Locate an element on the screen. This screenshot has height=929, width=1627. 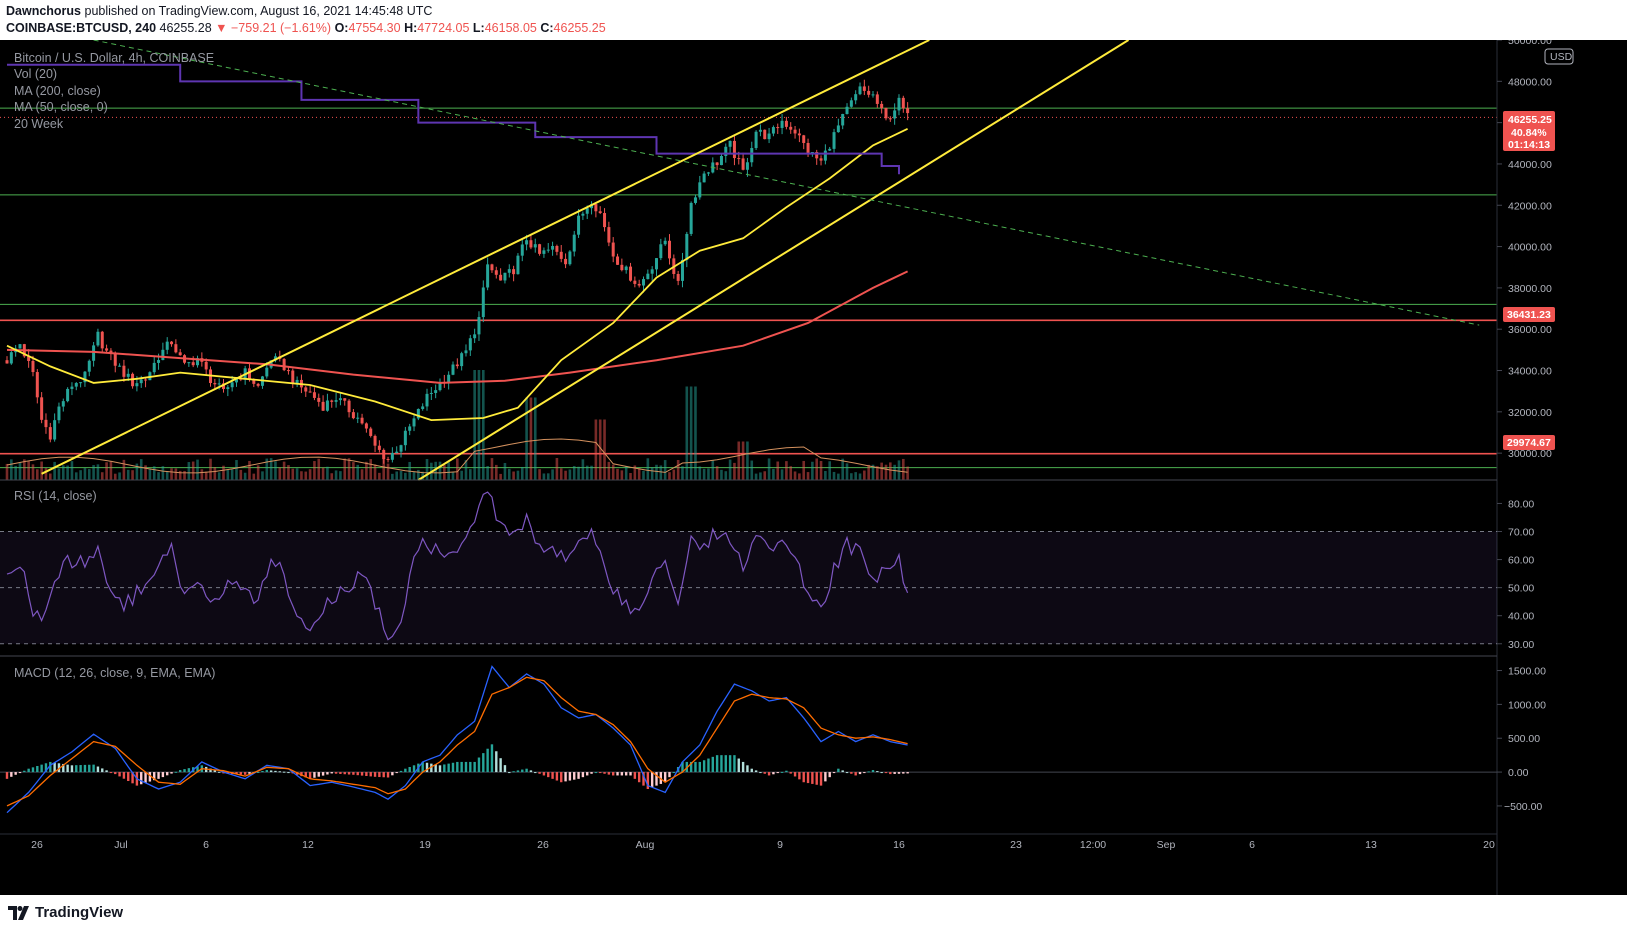
author-name: Dawnchorus is located at coordinates (44, 11).